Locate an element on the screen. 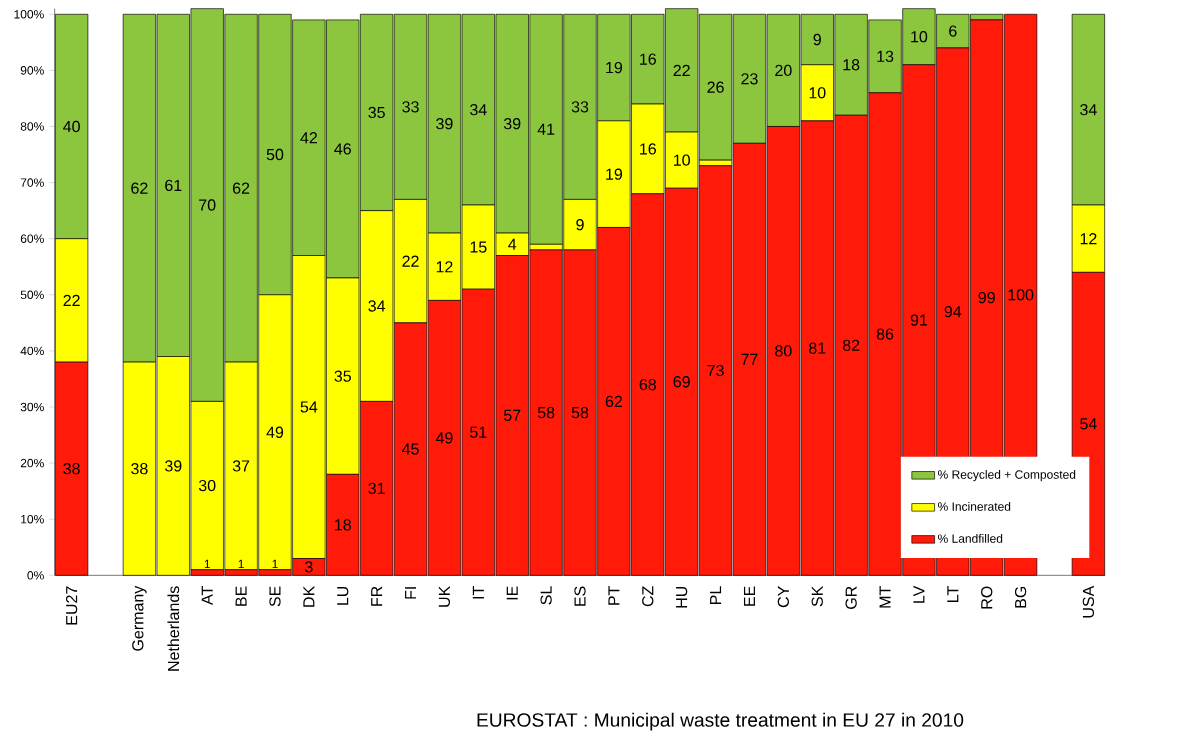 This screenshot has width=1178, height=738. data-label: 13 is located at coordinates (885, 56).